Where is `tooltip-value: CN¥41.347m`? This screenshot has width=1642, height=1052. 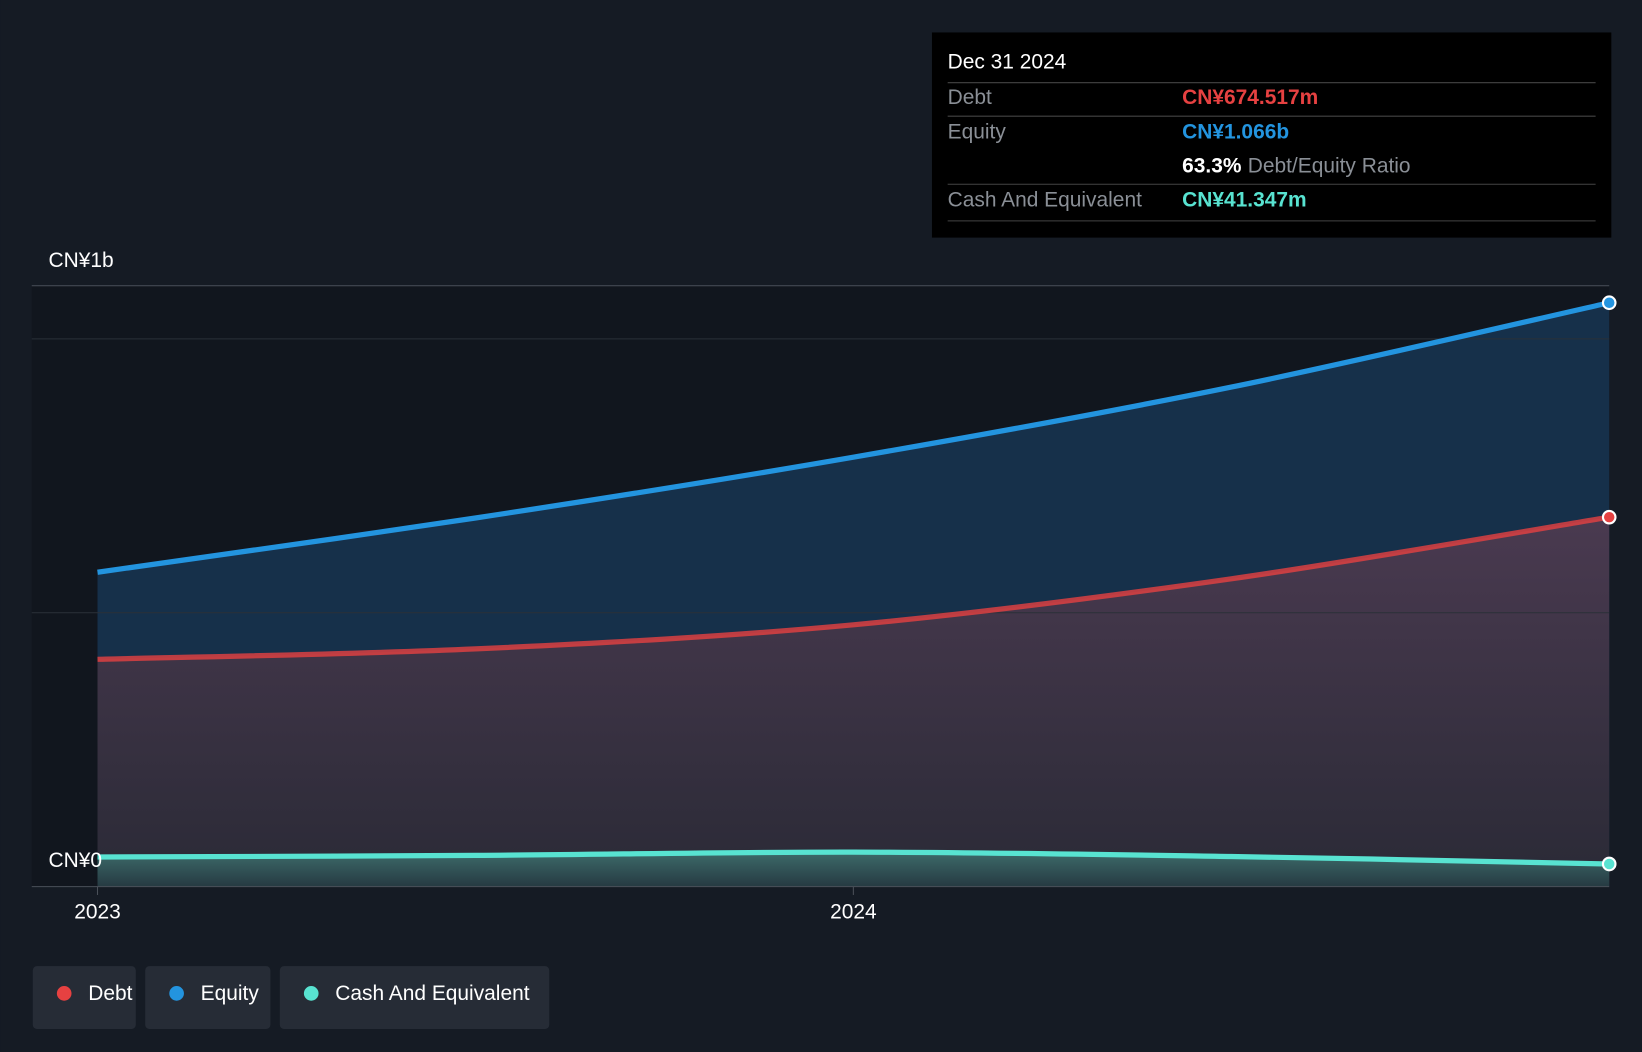 tooltip-value: CN¥41.347m is located at coordinates (1244, 200).